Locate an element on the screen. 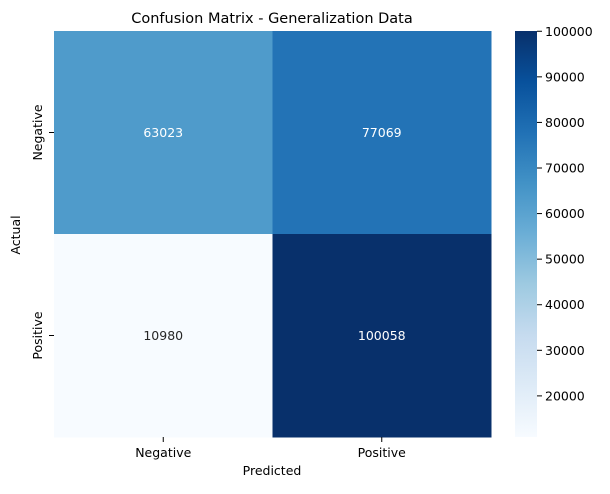 This screenshot has height=494, width=610. x-tick-label: Positive is located at coordinates (382, 452).